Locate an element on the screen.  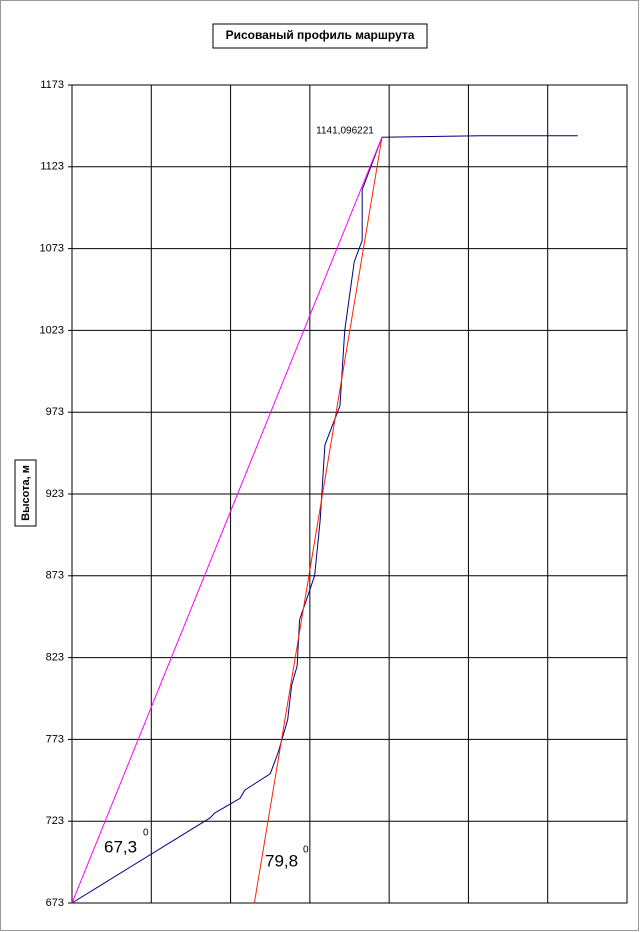
y-label-box is located at coordinates (25, 493).